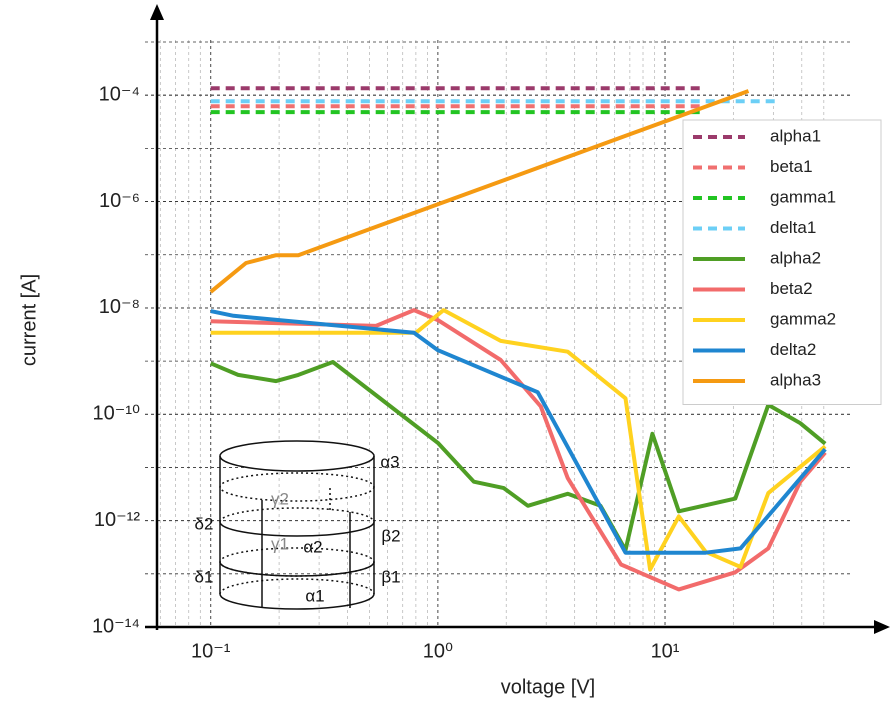  I want to click on y-tick-label: 10⁻⁶, so click(119, 201).